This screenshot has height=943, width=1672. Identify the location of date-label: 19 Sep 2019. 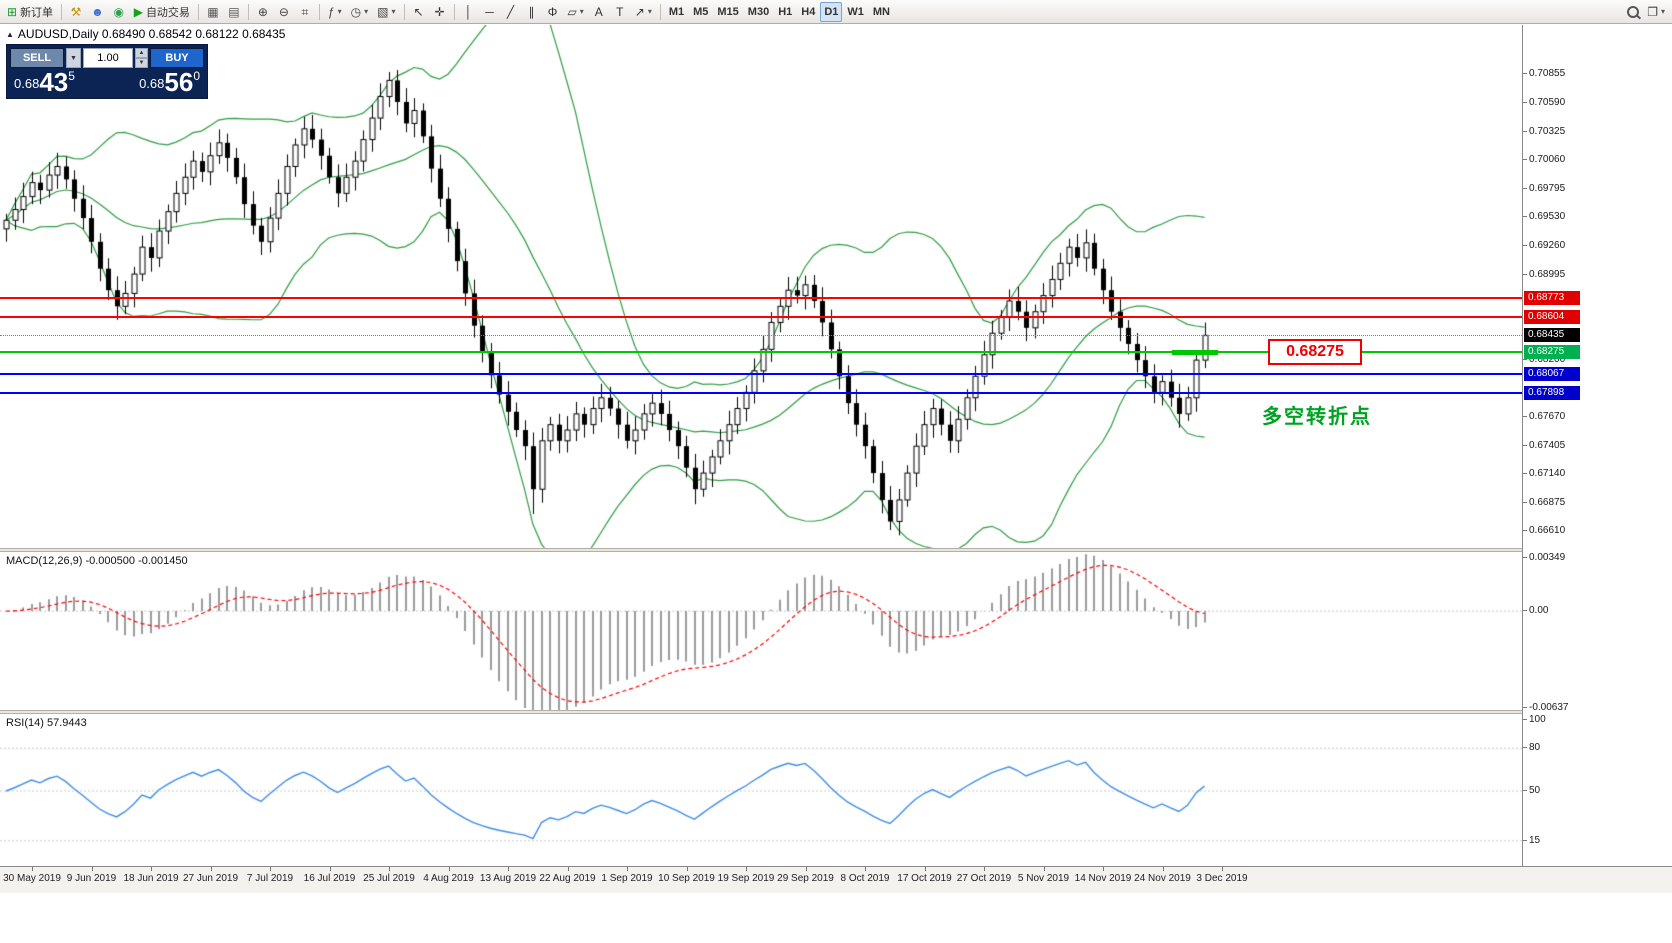
(746, 878).